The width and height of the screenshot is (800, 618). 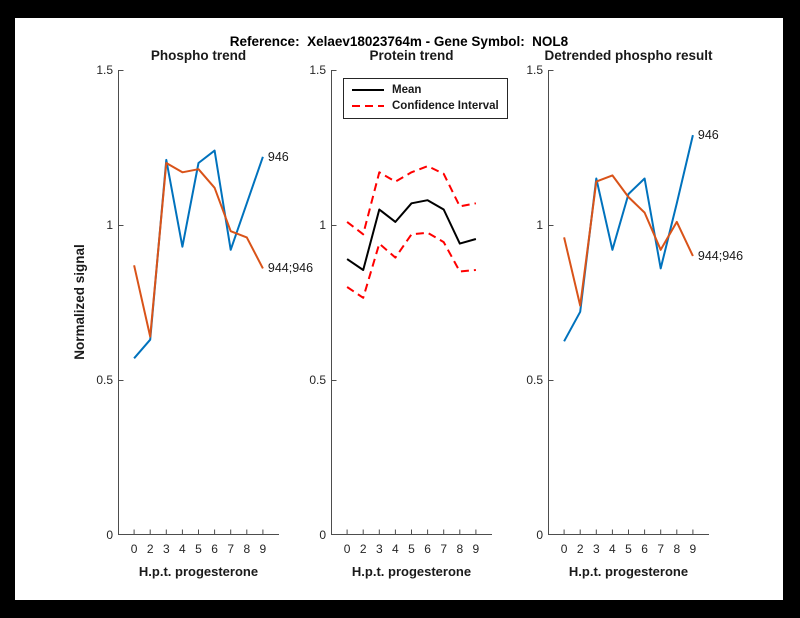 What do you see at coordinates (411, 200) in the screenshot?
I see `series-line-confidence-interval-upper` at bounding box center [411, 200].